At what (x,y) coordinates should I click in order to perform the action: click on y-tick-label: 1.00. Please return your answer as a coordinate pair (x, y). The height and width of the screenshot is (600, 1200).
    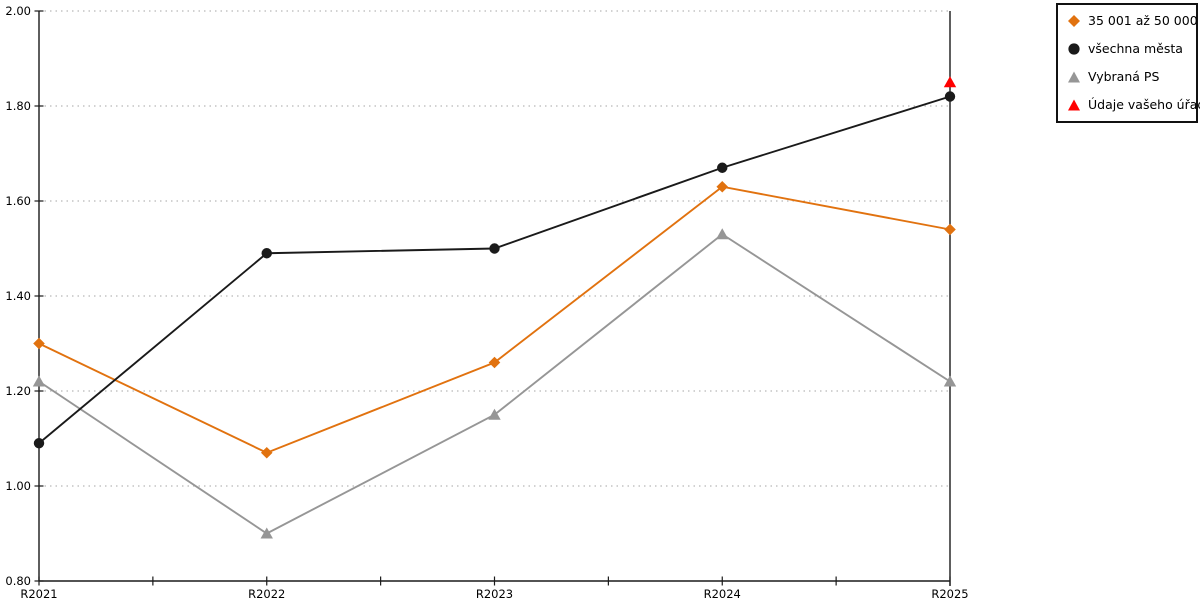
    Looking at the image, I should click on (18, 486).